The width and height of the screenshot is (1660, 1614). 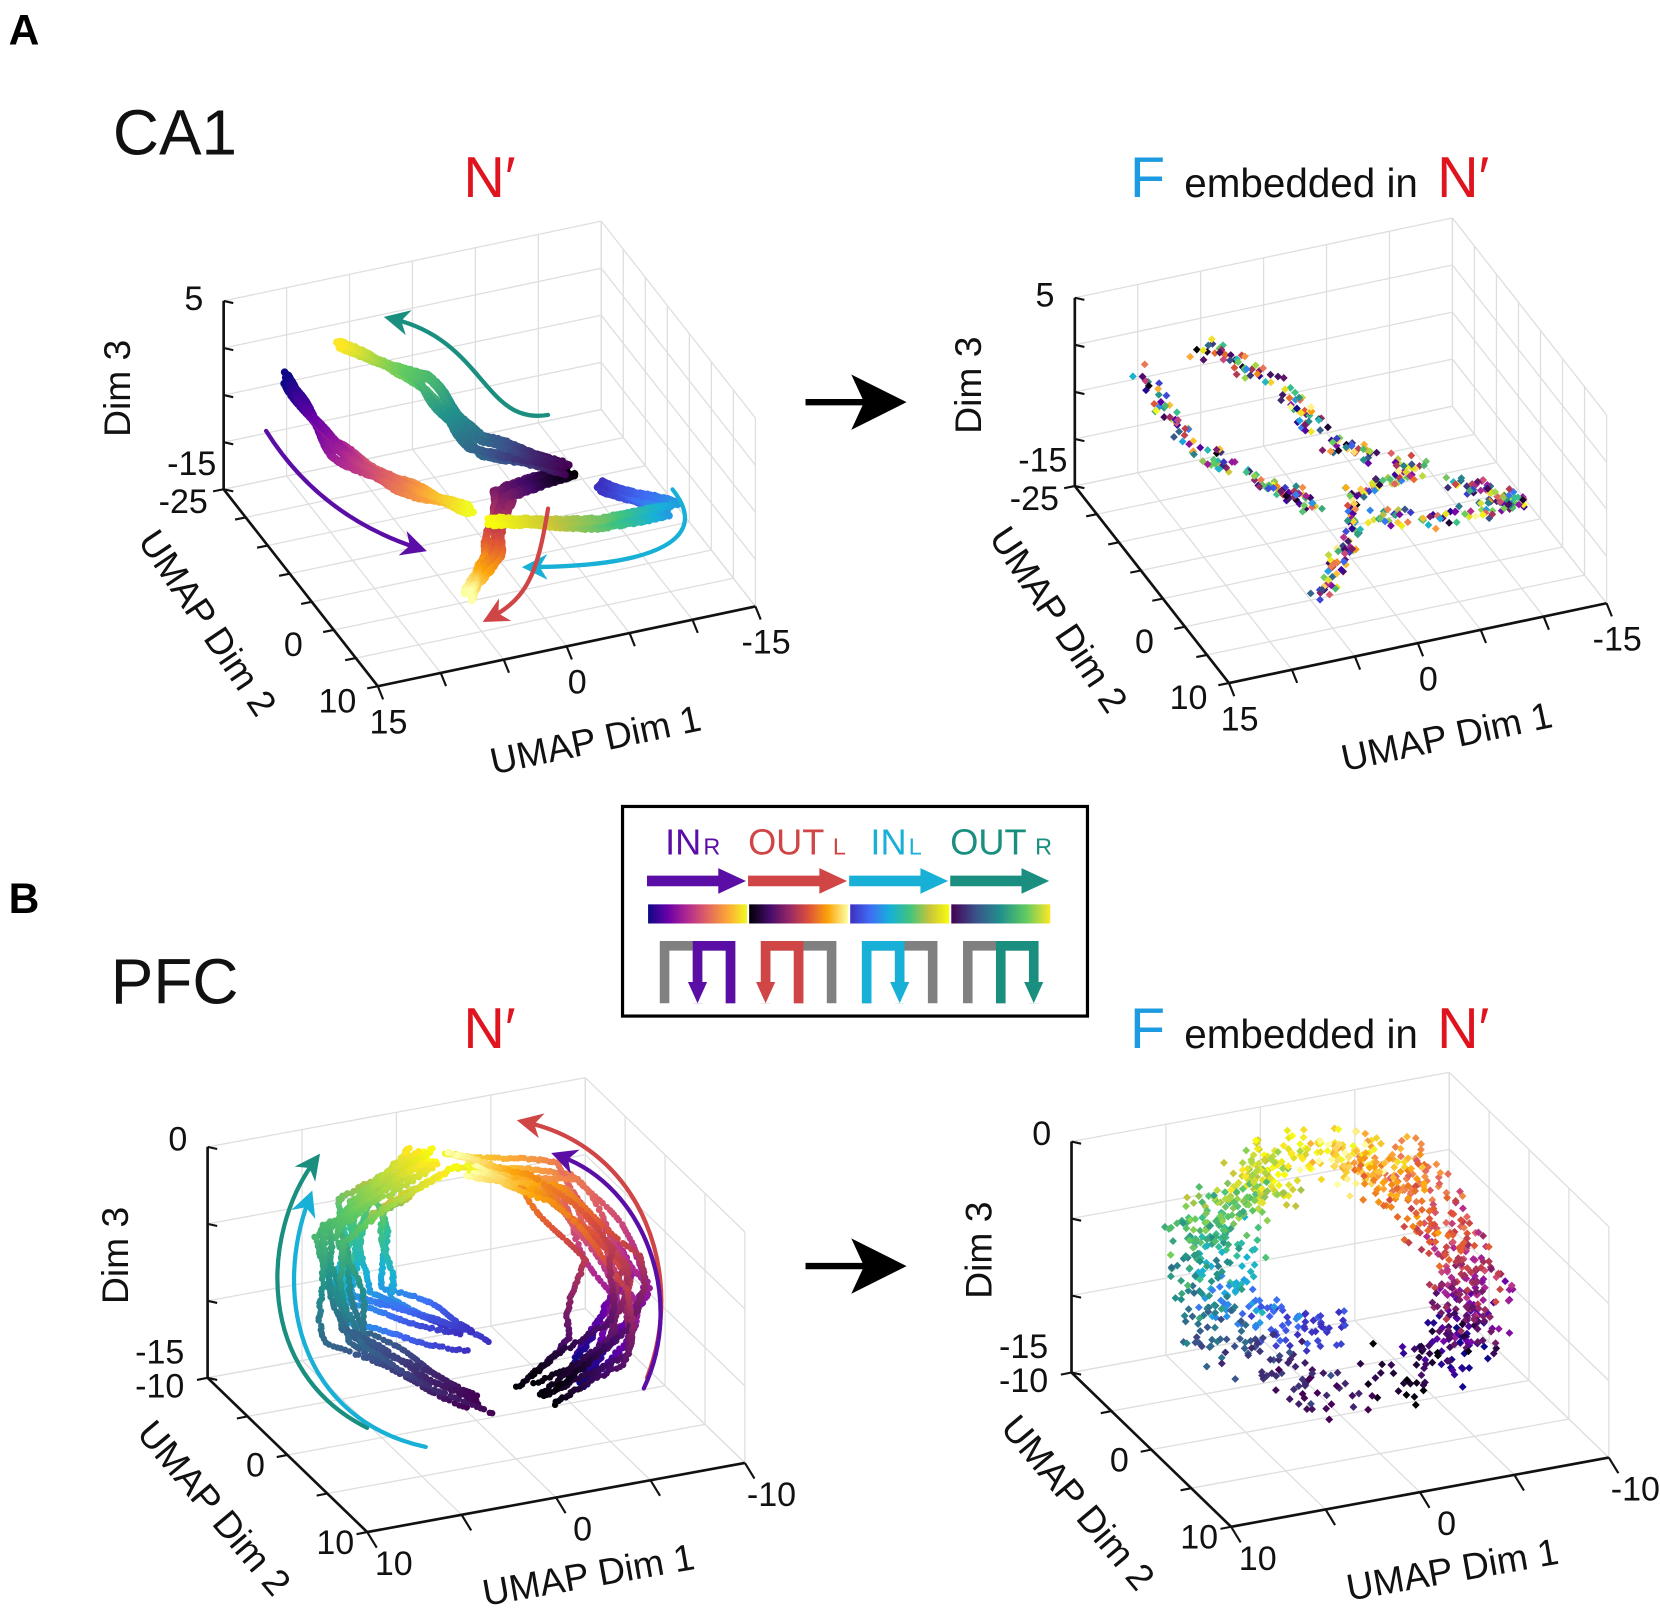 I want to click on y-tick-label: 10, so click(x=1189, y=698).